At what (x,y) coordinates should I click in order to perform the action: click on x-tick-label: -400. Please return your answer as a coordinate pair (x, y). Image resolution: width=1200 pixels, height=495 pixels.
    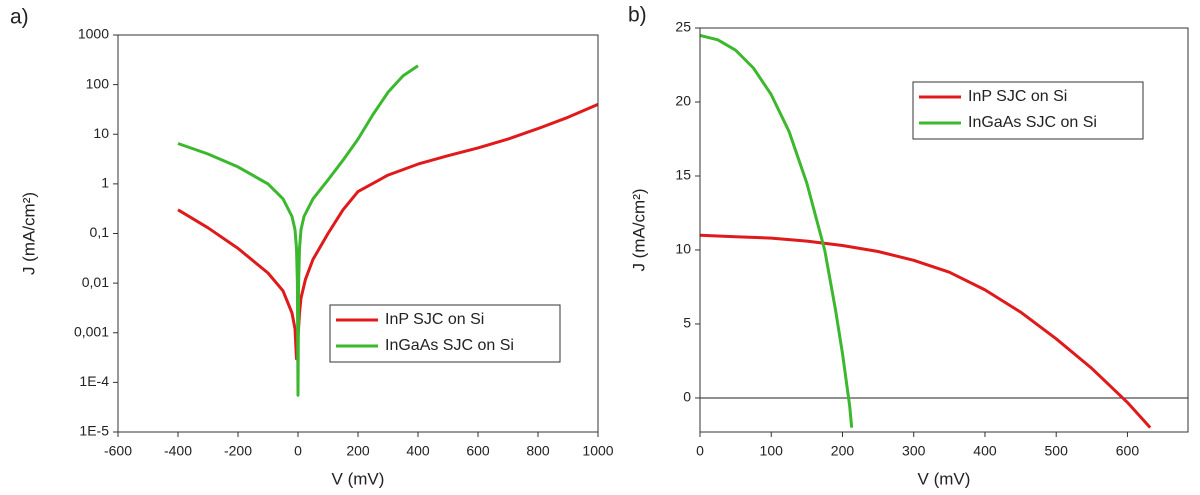
    Looking at the image, I should click on (178, 451).